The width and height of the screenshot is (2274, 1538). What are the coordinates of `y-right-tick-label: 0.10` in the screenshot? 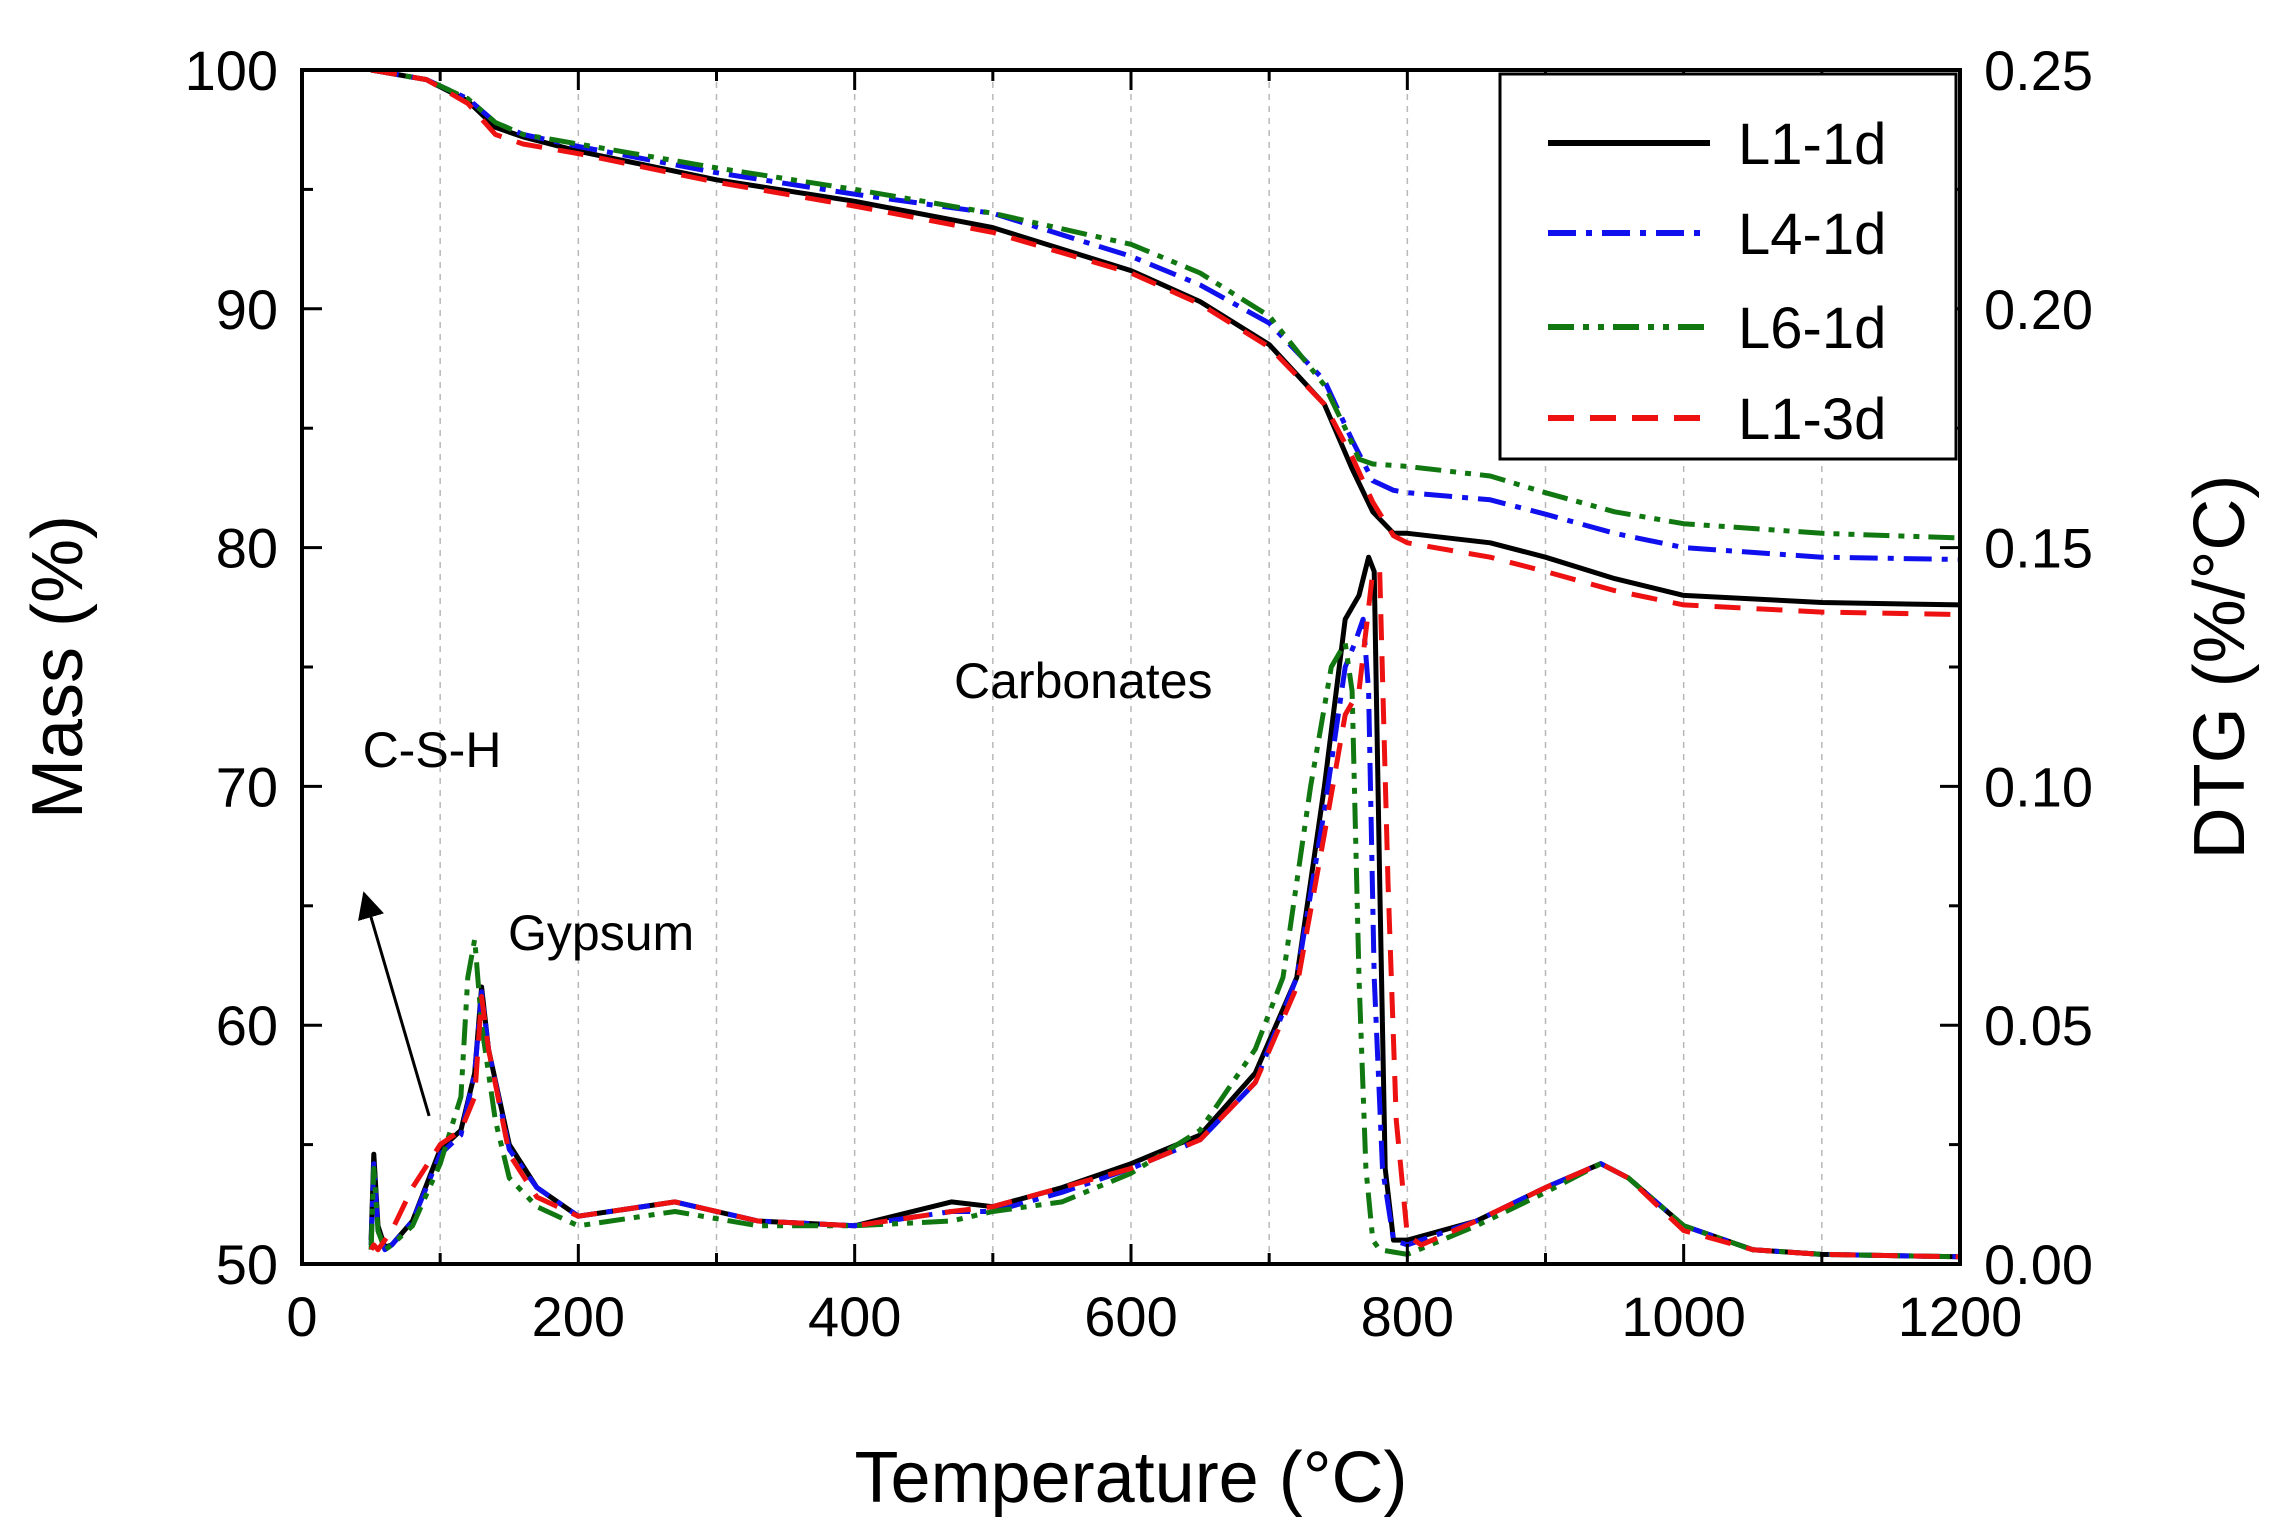 It's located at (2038, 786).